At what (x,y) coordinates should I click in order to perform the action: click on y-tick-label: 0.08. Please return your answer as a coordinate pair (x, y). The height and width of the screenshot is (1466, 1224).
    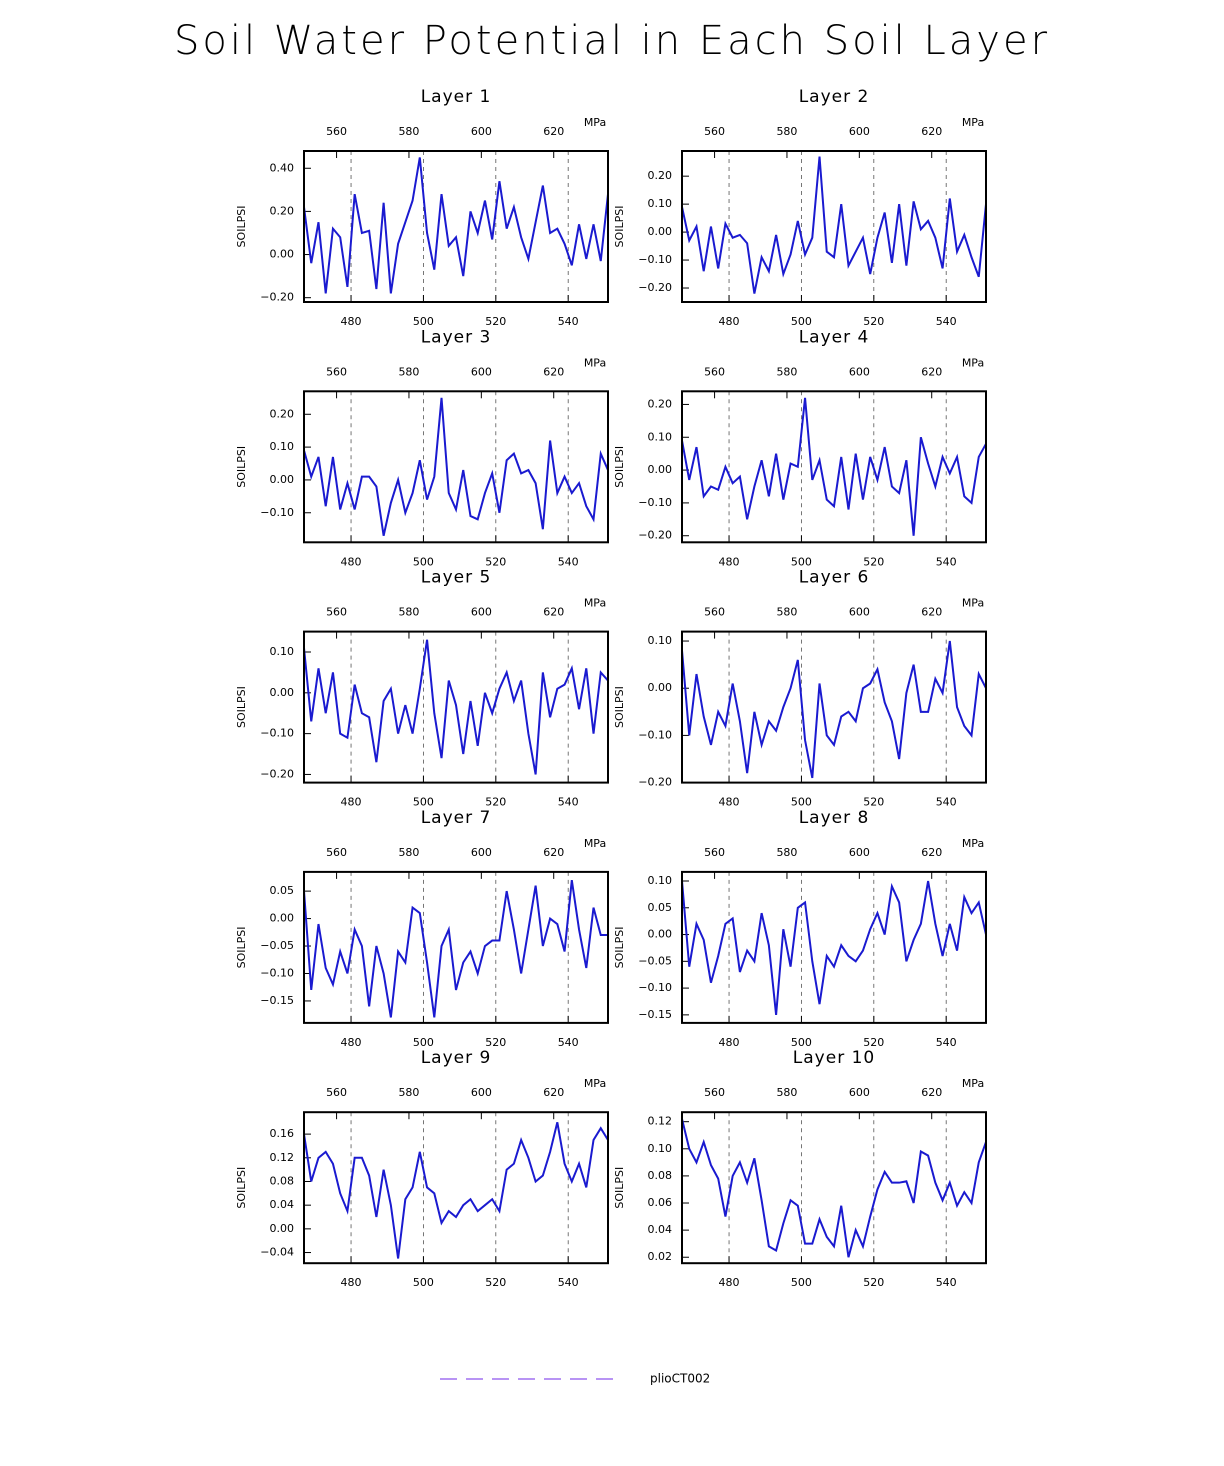
    Looking at the image, I should click on (660, 1175).